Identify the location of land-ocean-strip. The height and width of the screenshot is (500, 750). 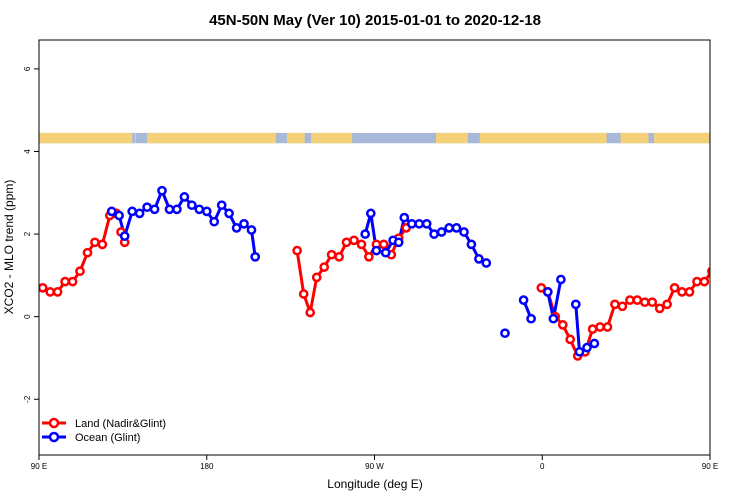
(374, 138).